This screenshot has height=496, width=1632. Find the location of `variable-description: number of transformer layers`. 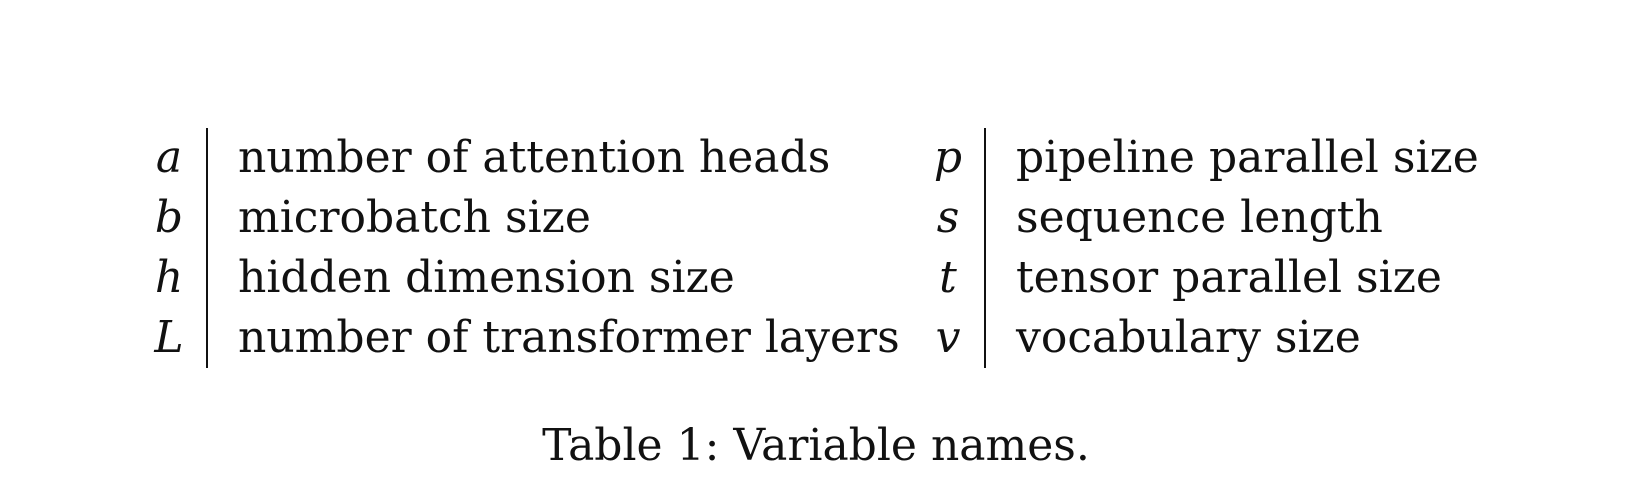

variable-description: number of transformer layers is located at coordinates (569, 337).